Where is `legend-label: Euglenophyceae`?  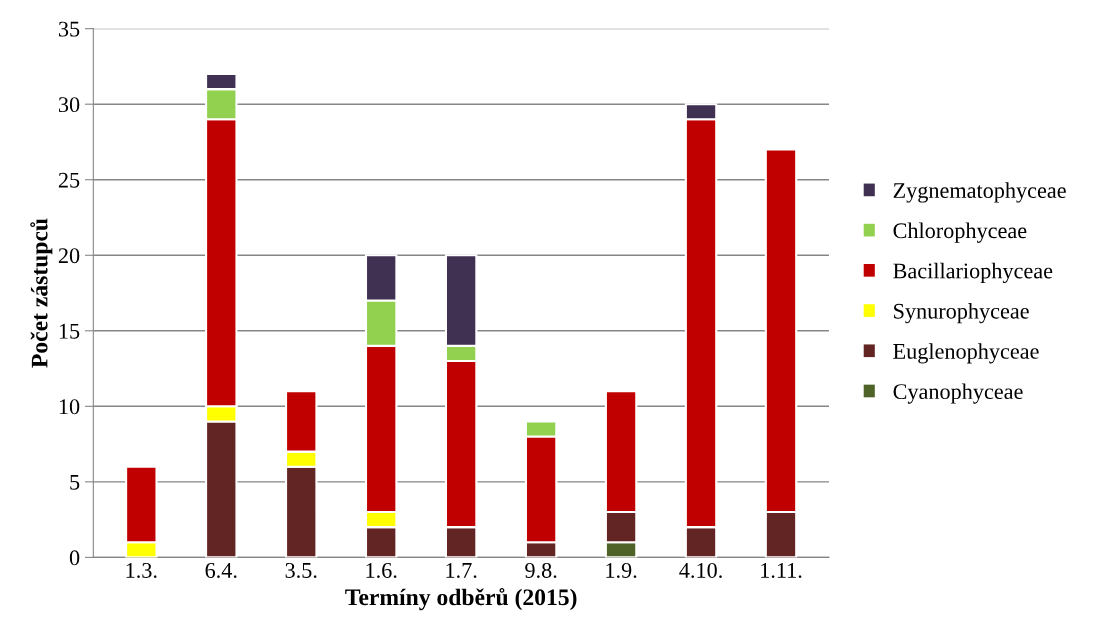 legend-label: Euglenophyceae is located at coordinates (966, 353).